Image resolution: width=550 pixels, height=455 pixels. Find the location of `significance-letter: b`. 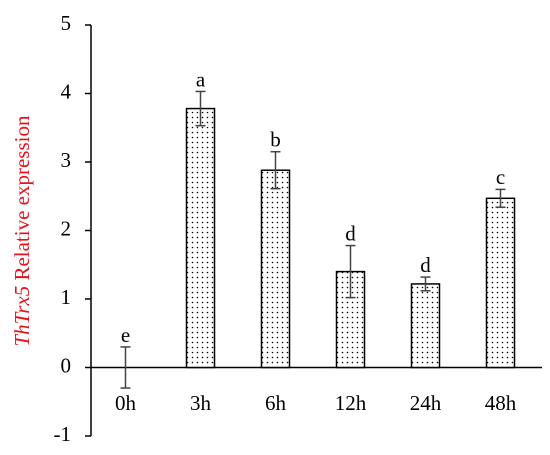

significance-letter: b is located at coordinates (275, 140).